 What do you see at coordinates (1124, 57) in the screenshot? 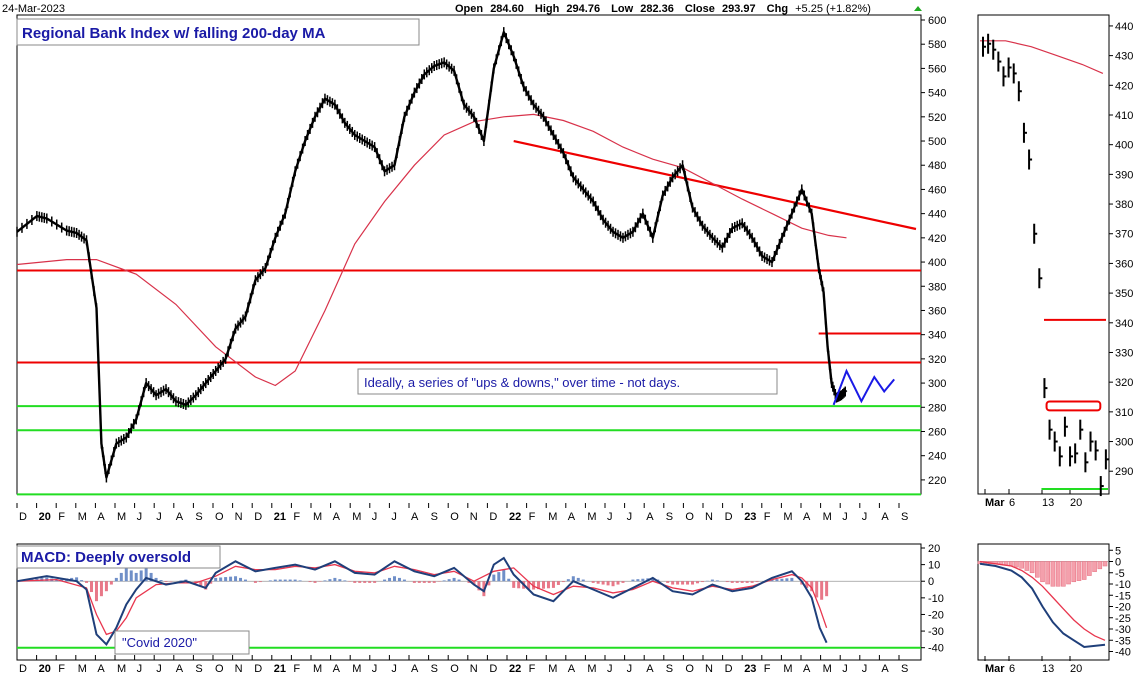
I see `y-tick-label: 430` at bounding box center [1124, 57].